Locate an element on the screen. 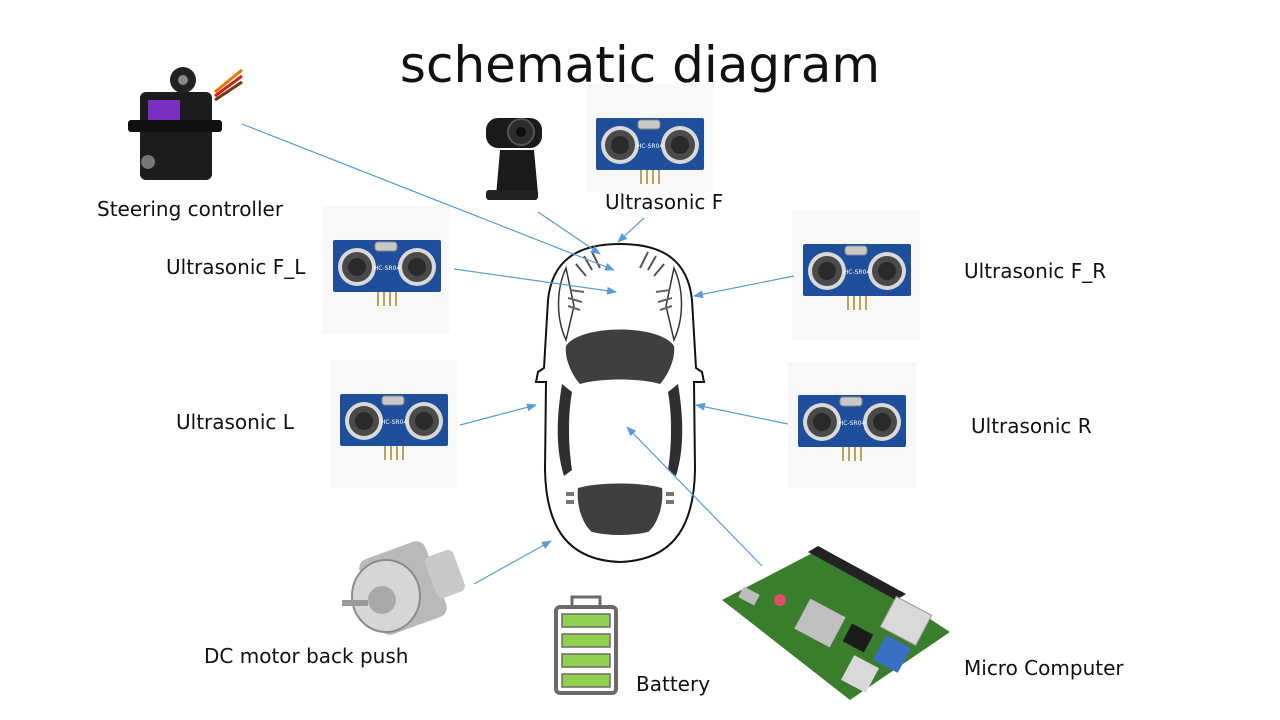 The image size is (1280, 720). label-ultrasonic-right: Ultrasonic R is located at coordinates (1031, 426).